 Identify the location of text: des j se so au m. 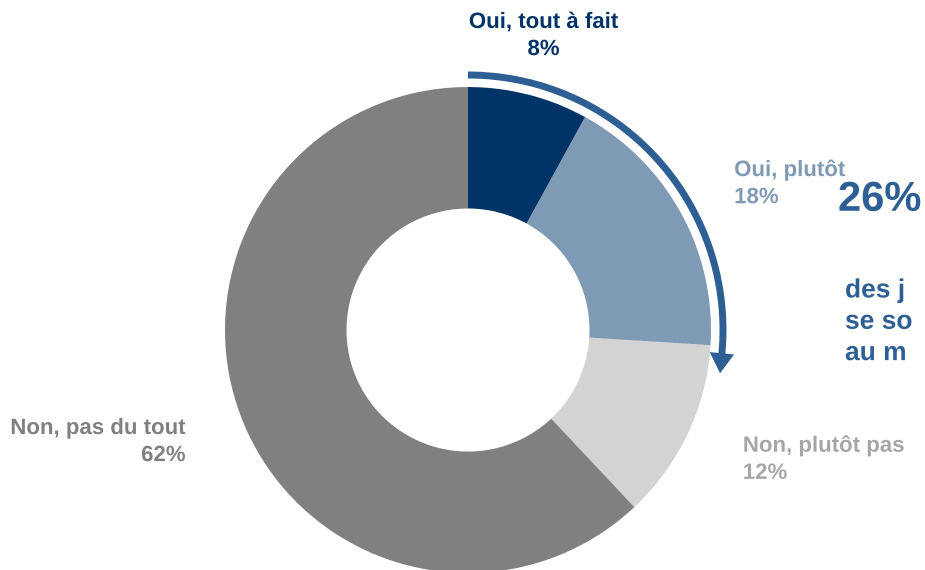
(879, 319).